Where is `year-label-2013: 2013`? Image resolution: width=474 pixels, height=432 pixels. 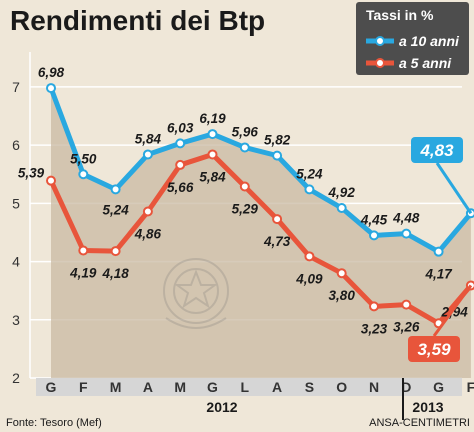 year-label-2013: 2013 is located at coordinates (427, 407).